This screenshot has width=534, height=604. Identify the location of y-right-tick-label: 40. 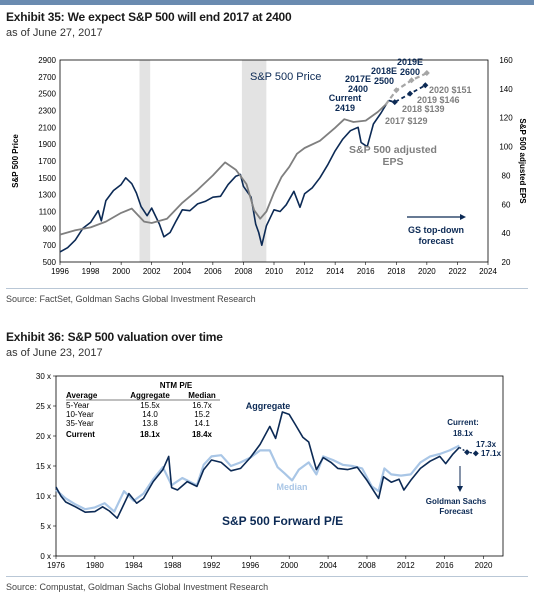
(506, 233).